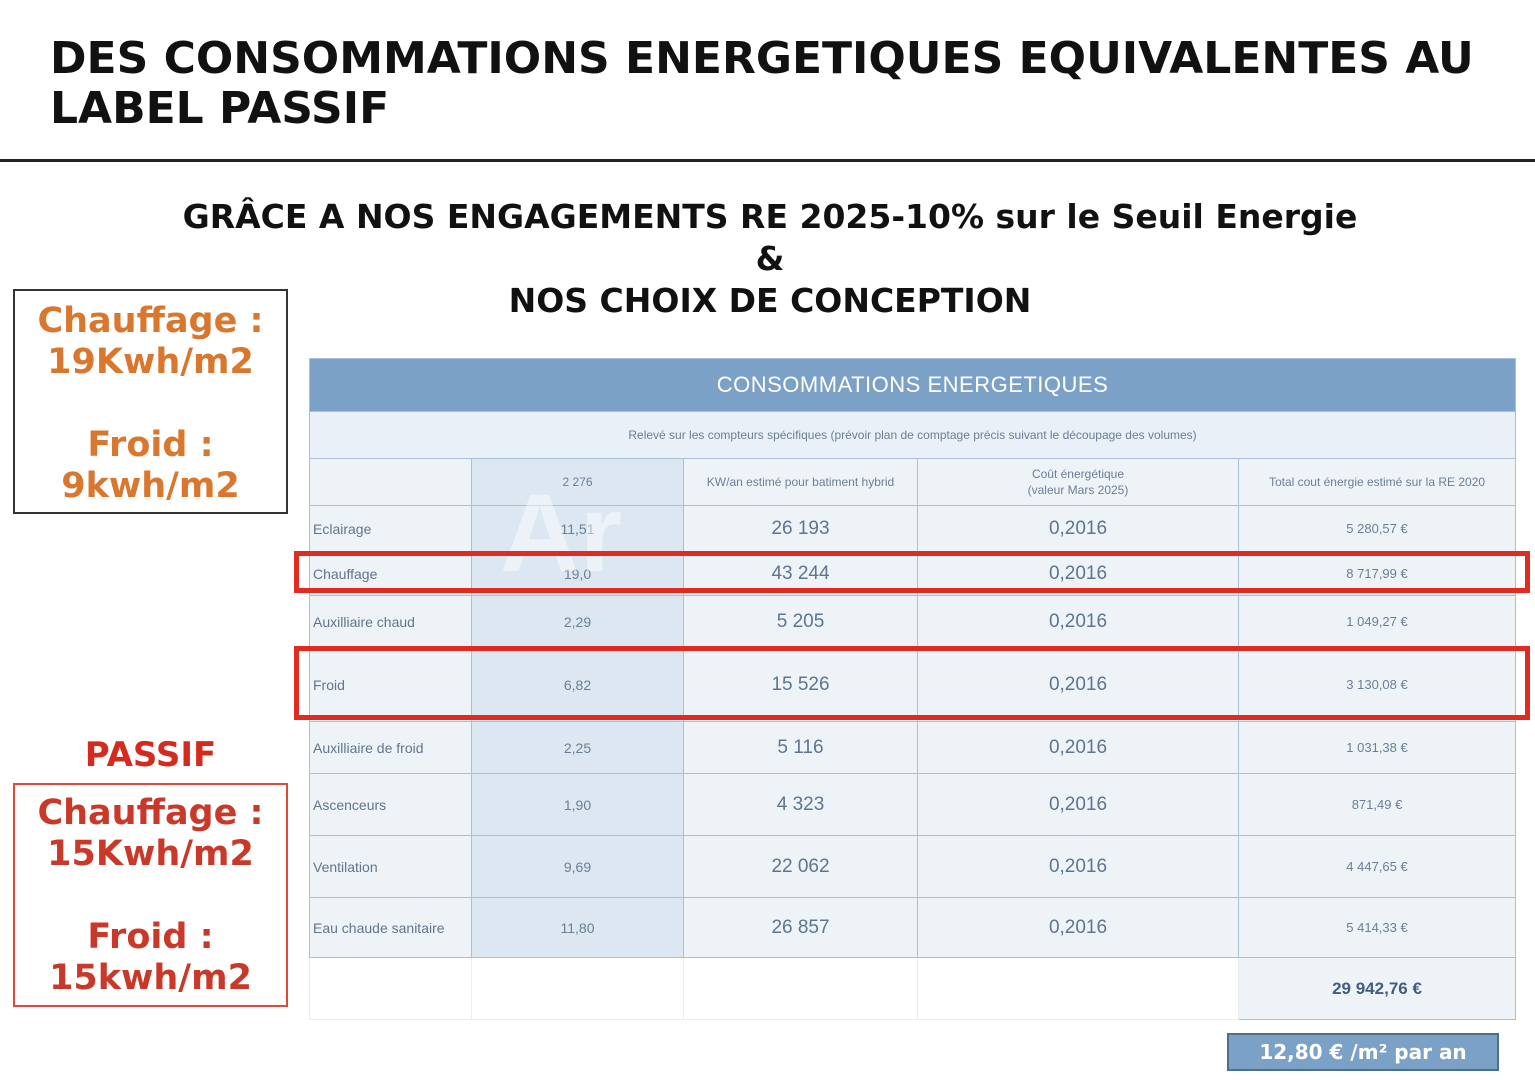  Describe the element at coordinates (1377, 804) in the screenshot. I see `row-total: 871,49 €` at that location.